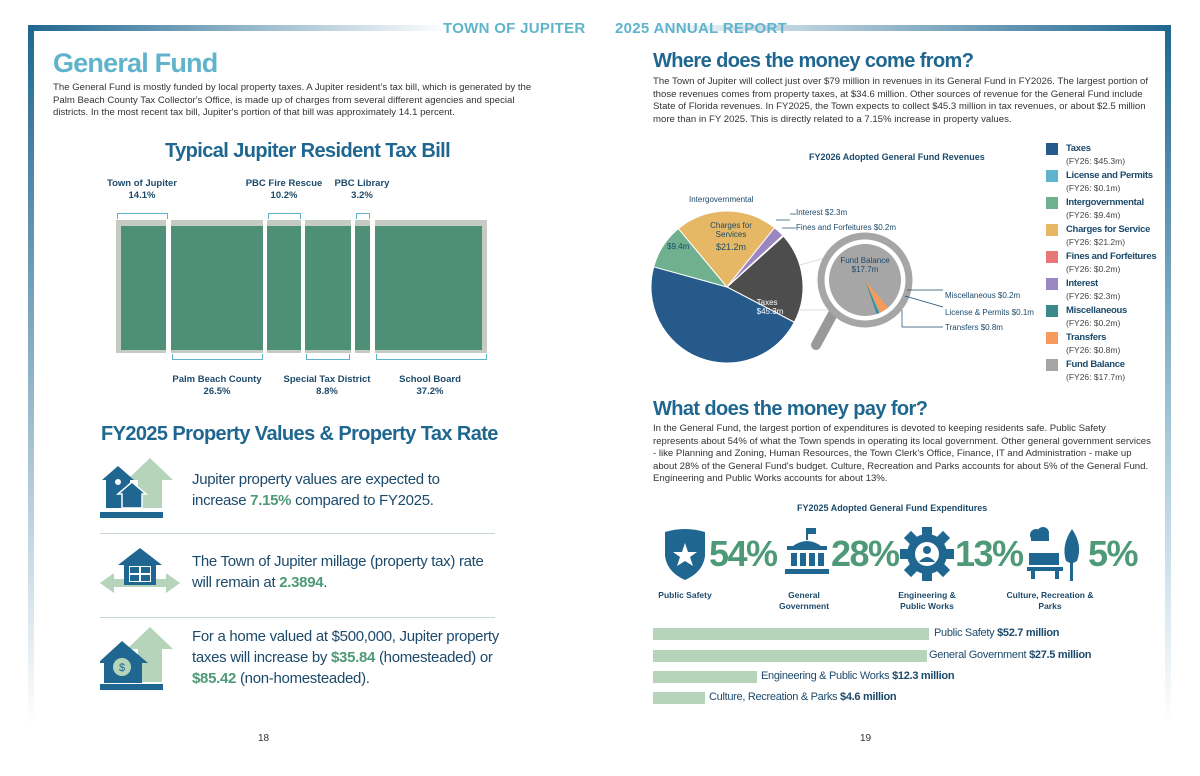  What do you see at coordinates (983, 295) in the screenshot?
I see `pie-label-miscellaneous: Miscellaneous $0.2m` at bounding box center [983, 295].